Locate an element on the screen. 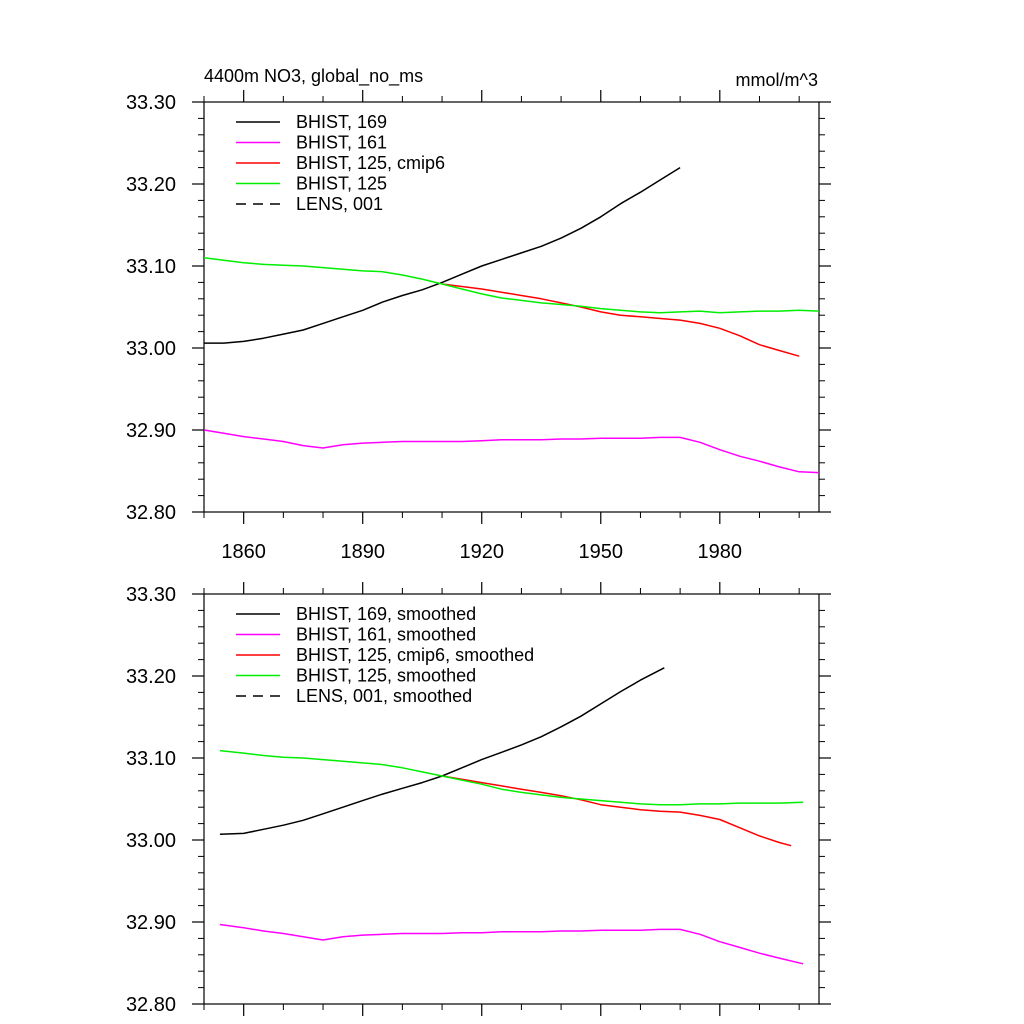 The width and height of the screenshot is (1024, 1024). top-x-tick-labels: 1860 1890 1920 1950 1980 is located at coordinates (481, 552).